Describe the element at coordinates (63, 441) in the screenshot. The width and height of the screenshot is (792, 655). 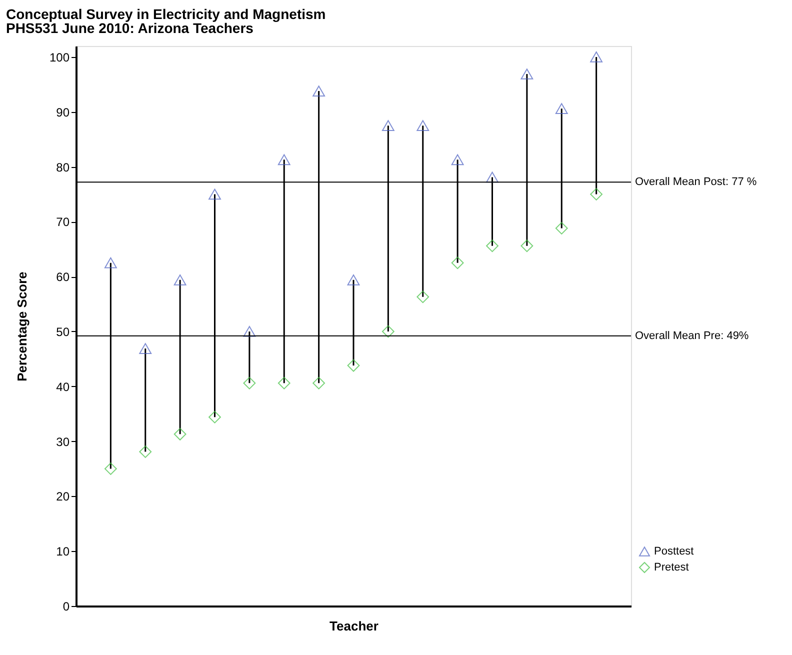
I see `y-tick-label: 30` at that location.